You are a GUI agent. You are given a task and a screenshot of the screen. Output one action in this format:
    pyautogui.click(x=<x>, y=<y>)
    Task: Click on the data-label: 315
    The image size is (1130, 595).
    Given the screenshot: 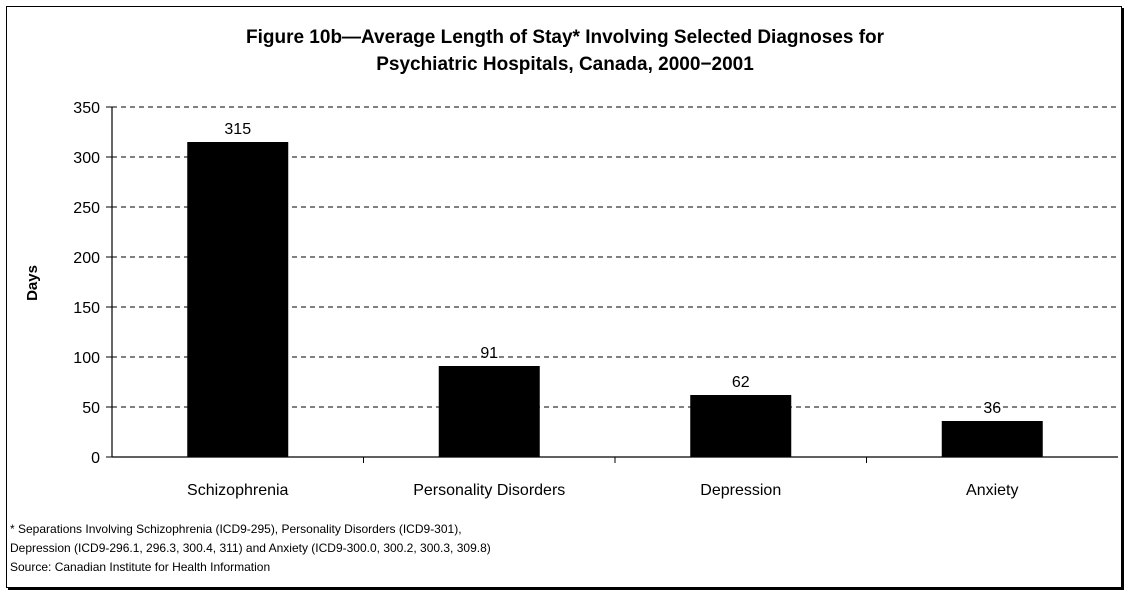 What is the action you would take?
    pyautogui.click(x=237, y=129)
    